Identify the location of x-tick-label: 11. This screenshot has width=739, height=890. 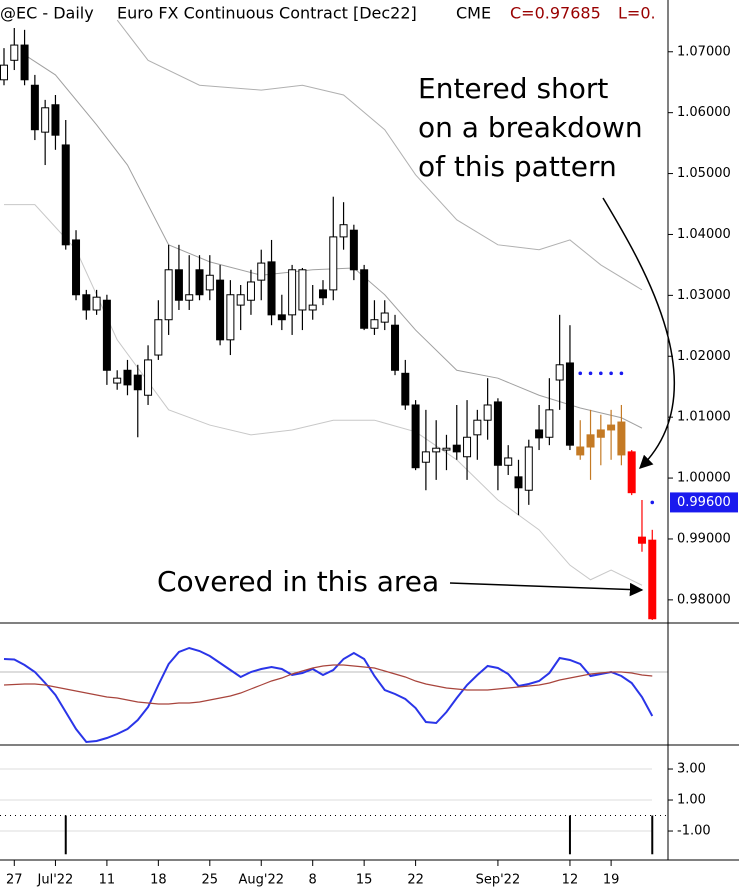
(107, 880).